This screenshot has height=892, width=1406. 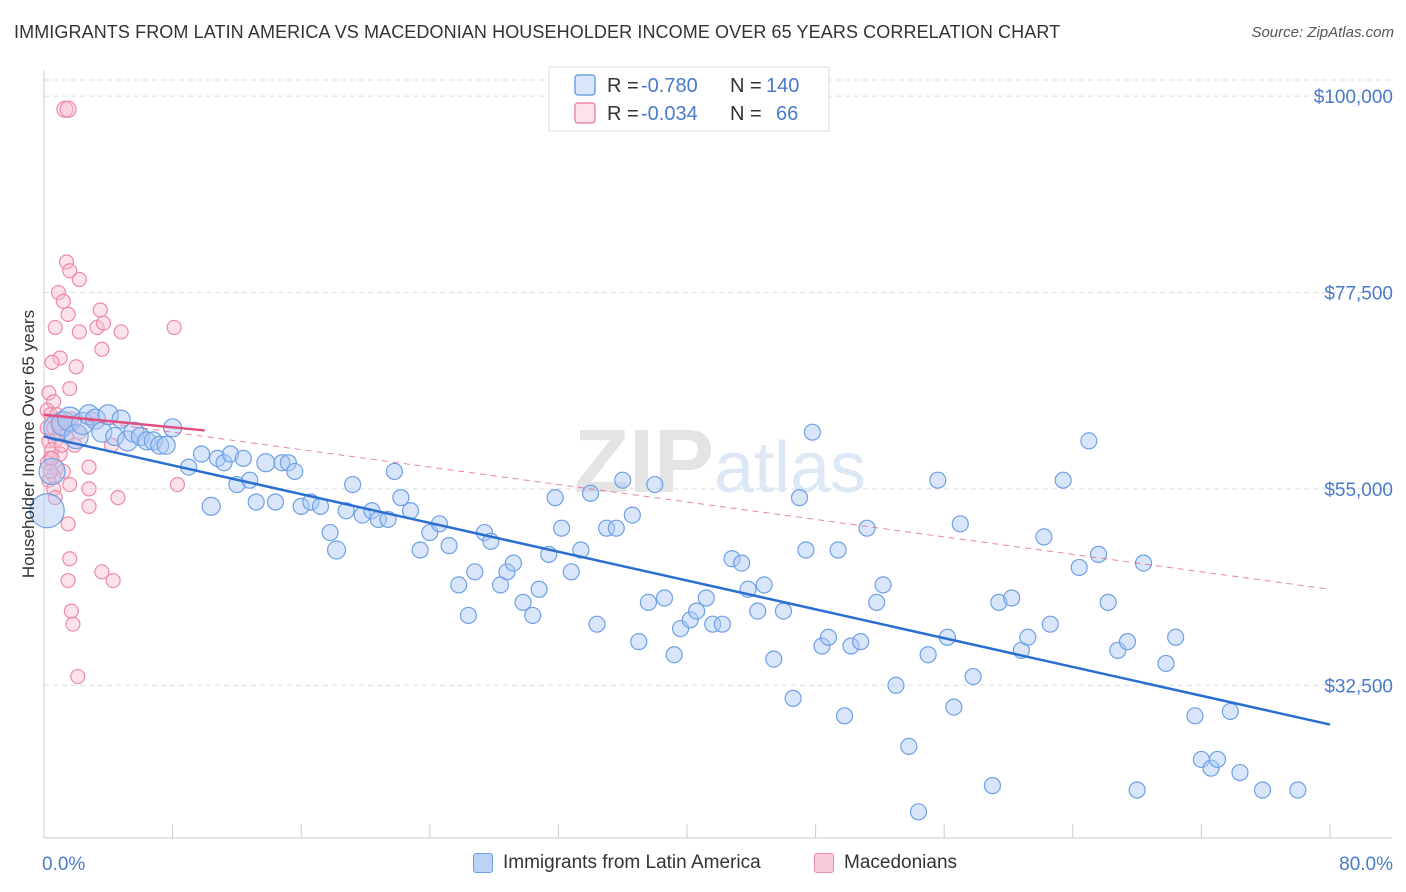 I want to click on legend-n-value: 140, so click(x=782, y=86).